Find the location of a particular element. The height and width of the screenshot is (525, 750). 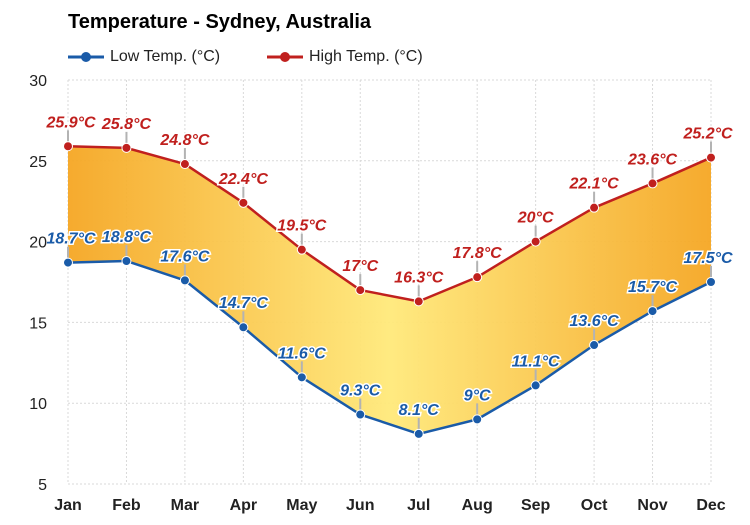

y-tick-label: 5 is located at coordinates (42, 485).